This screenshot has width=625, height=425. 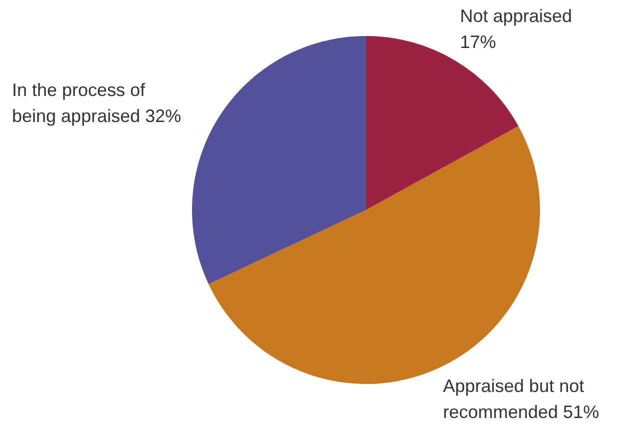 What do you see at coordinates (521, 399) in the screenshot?
I see `slice-label: Appraised but not recommended 51%` at bounding box center [521, 399].